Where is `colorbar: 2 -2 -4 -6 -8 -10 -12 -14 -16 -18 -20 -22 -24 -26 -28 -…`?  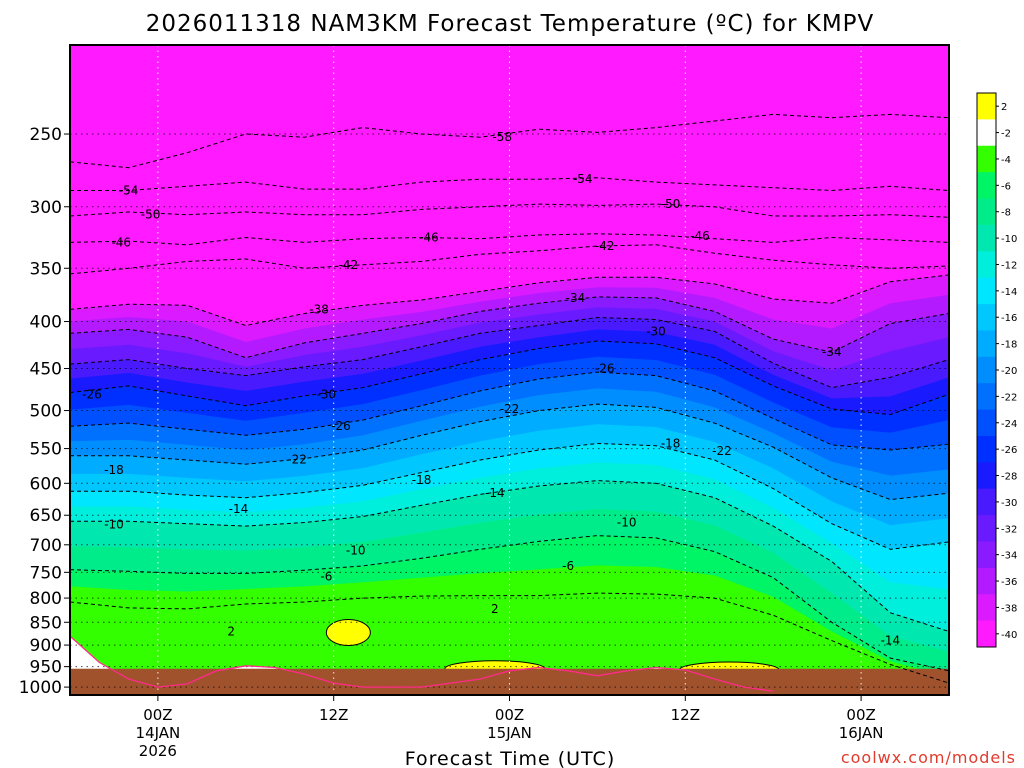 colorbar: 2 -2 -4 -6 -8 -10 -12 -14 -16 -18 -20 -22 -24 -26 -28 -… is located at coordinates (996, 370).